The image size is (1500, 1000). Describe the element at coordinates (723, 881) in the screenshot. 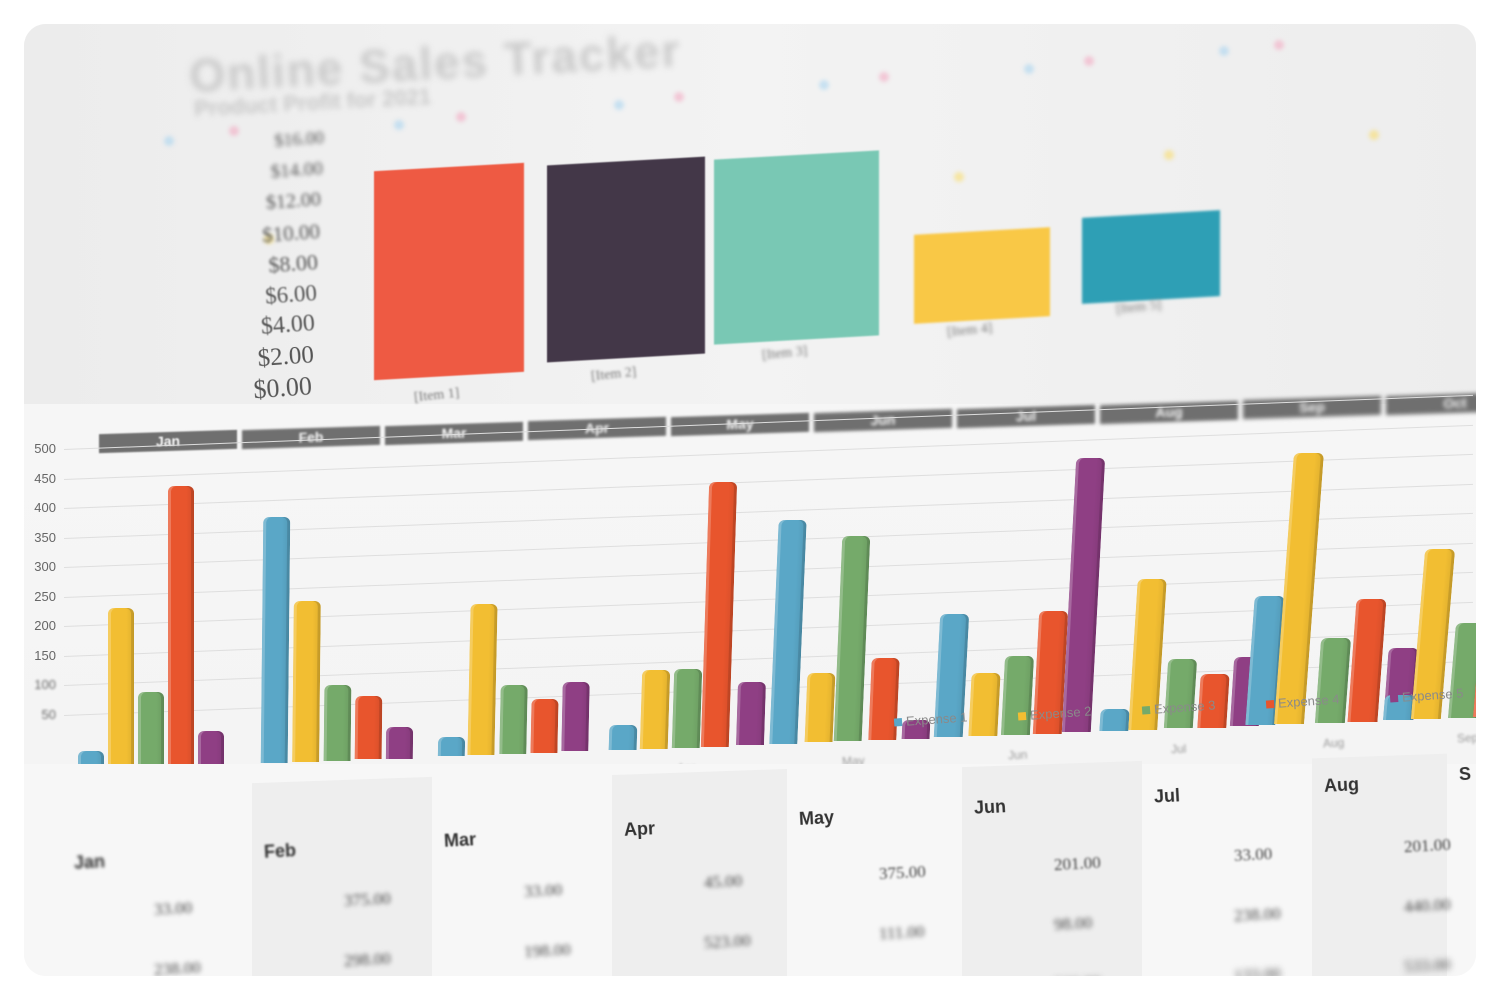

I see `table-cell: 45.00` at that location.